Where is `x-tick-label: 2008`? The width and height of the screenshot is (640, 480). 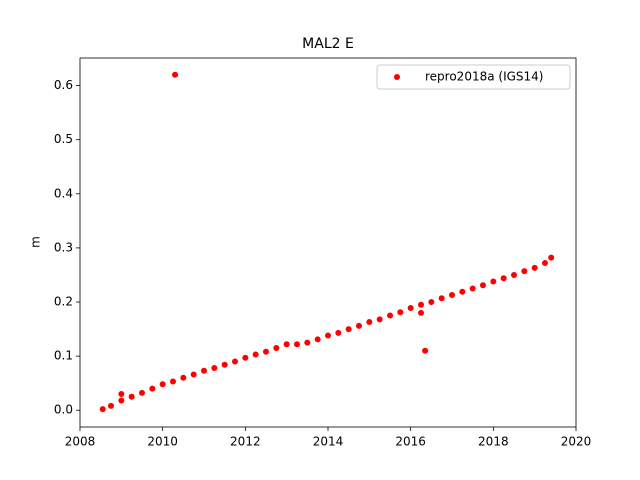
x-tick-label: 2008 is located at coordinates (80, 442).